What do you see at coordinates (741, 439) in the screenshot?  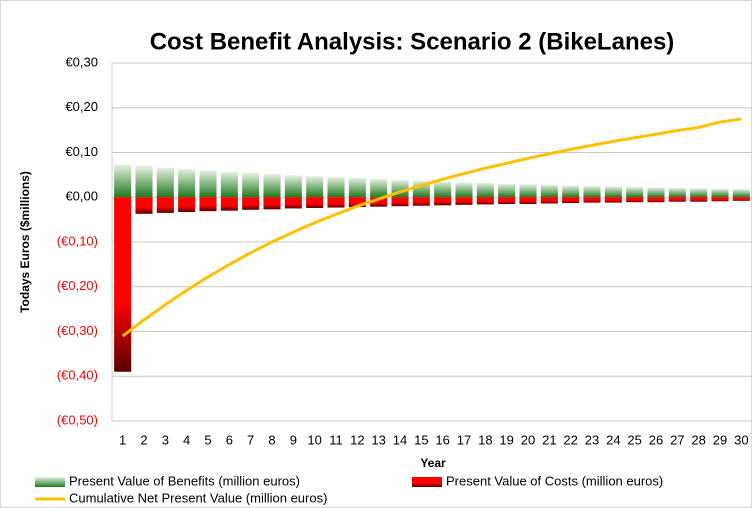 I see `x-tick-label: 30` at bounding box center [741, 439].